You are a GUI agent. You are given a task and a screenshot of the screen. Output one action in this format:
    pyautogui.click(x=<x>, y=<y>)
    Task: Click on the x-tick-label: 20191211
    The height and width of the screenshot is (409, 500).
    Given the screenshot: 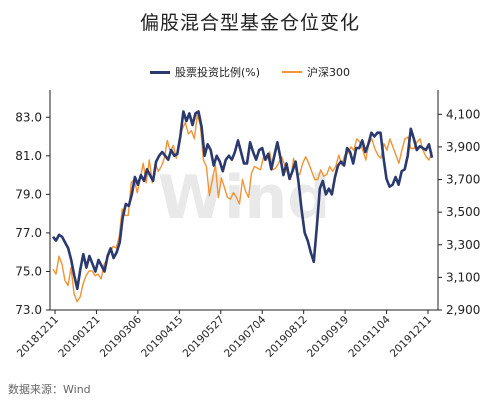 What is the action you would take?
    pyautogui.click(x=411, y=337)
    